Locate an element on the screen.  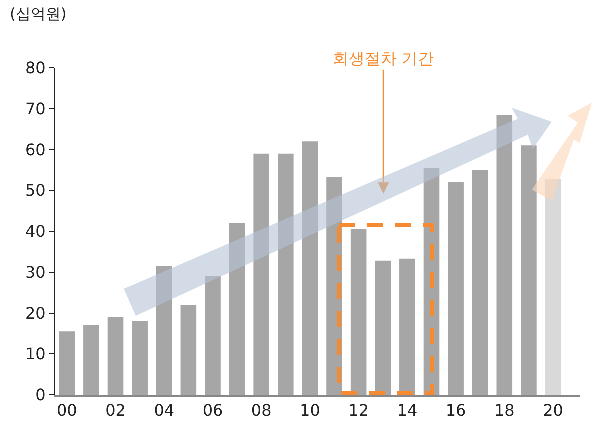
y-axis-title: (십억원) is located at coordinates (38, 14).